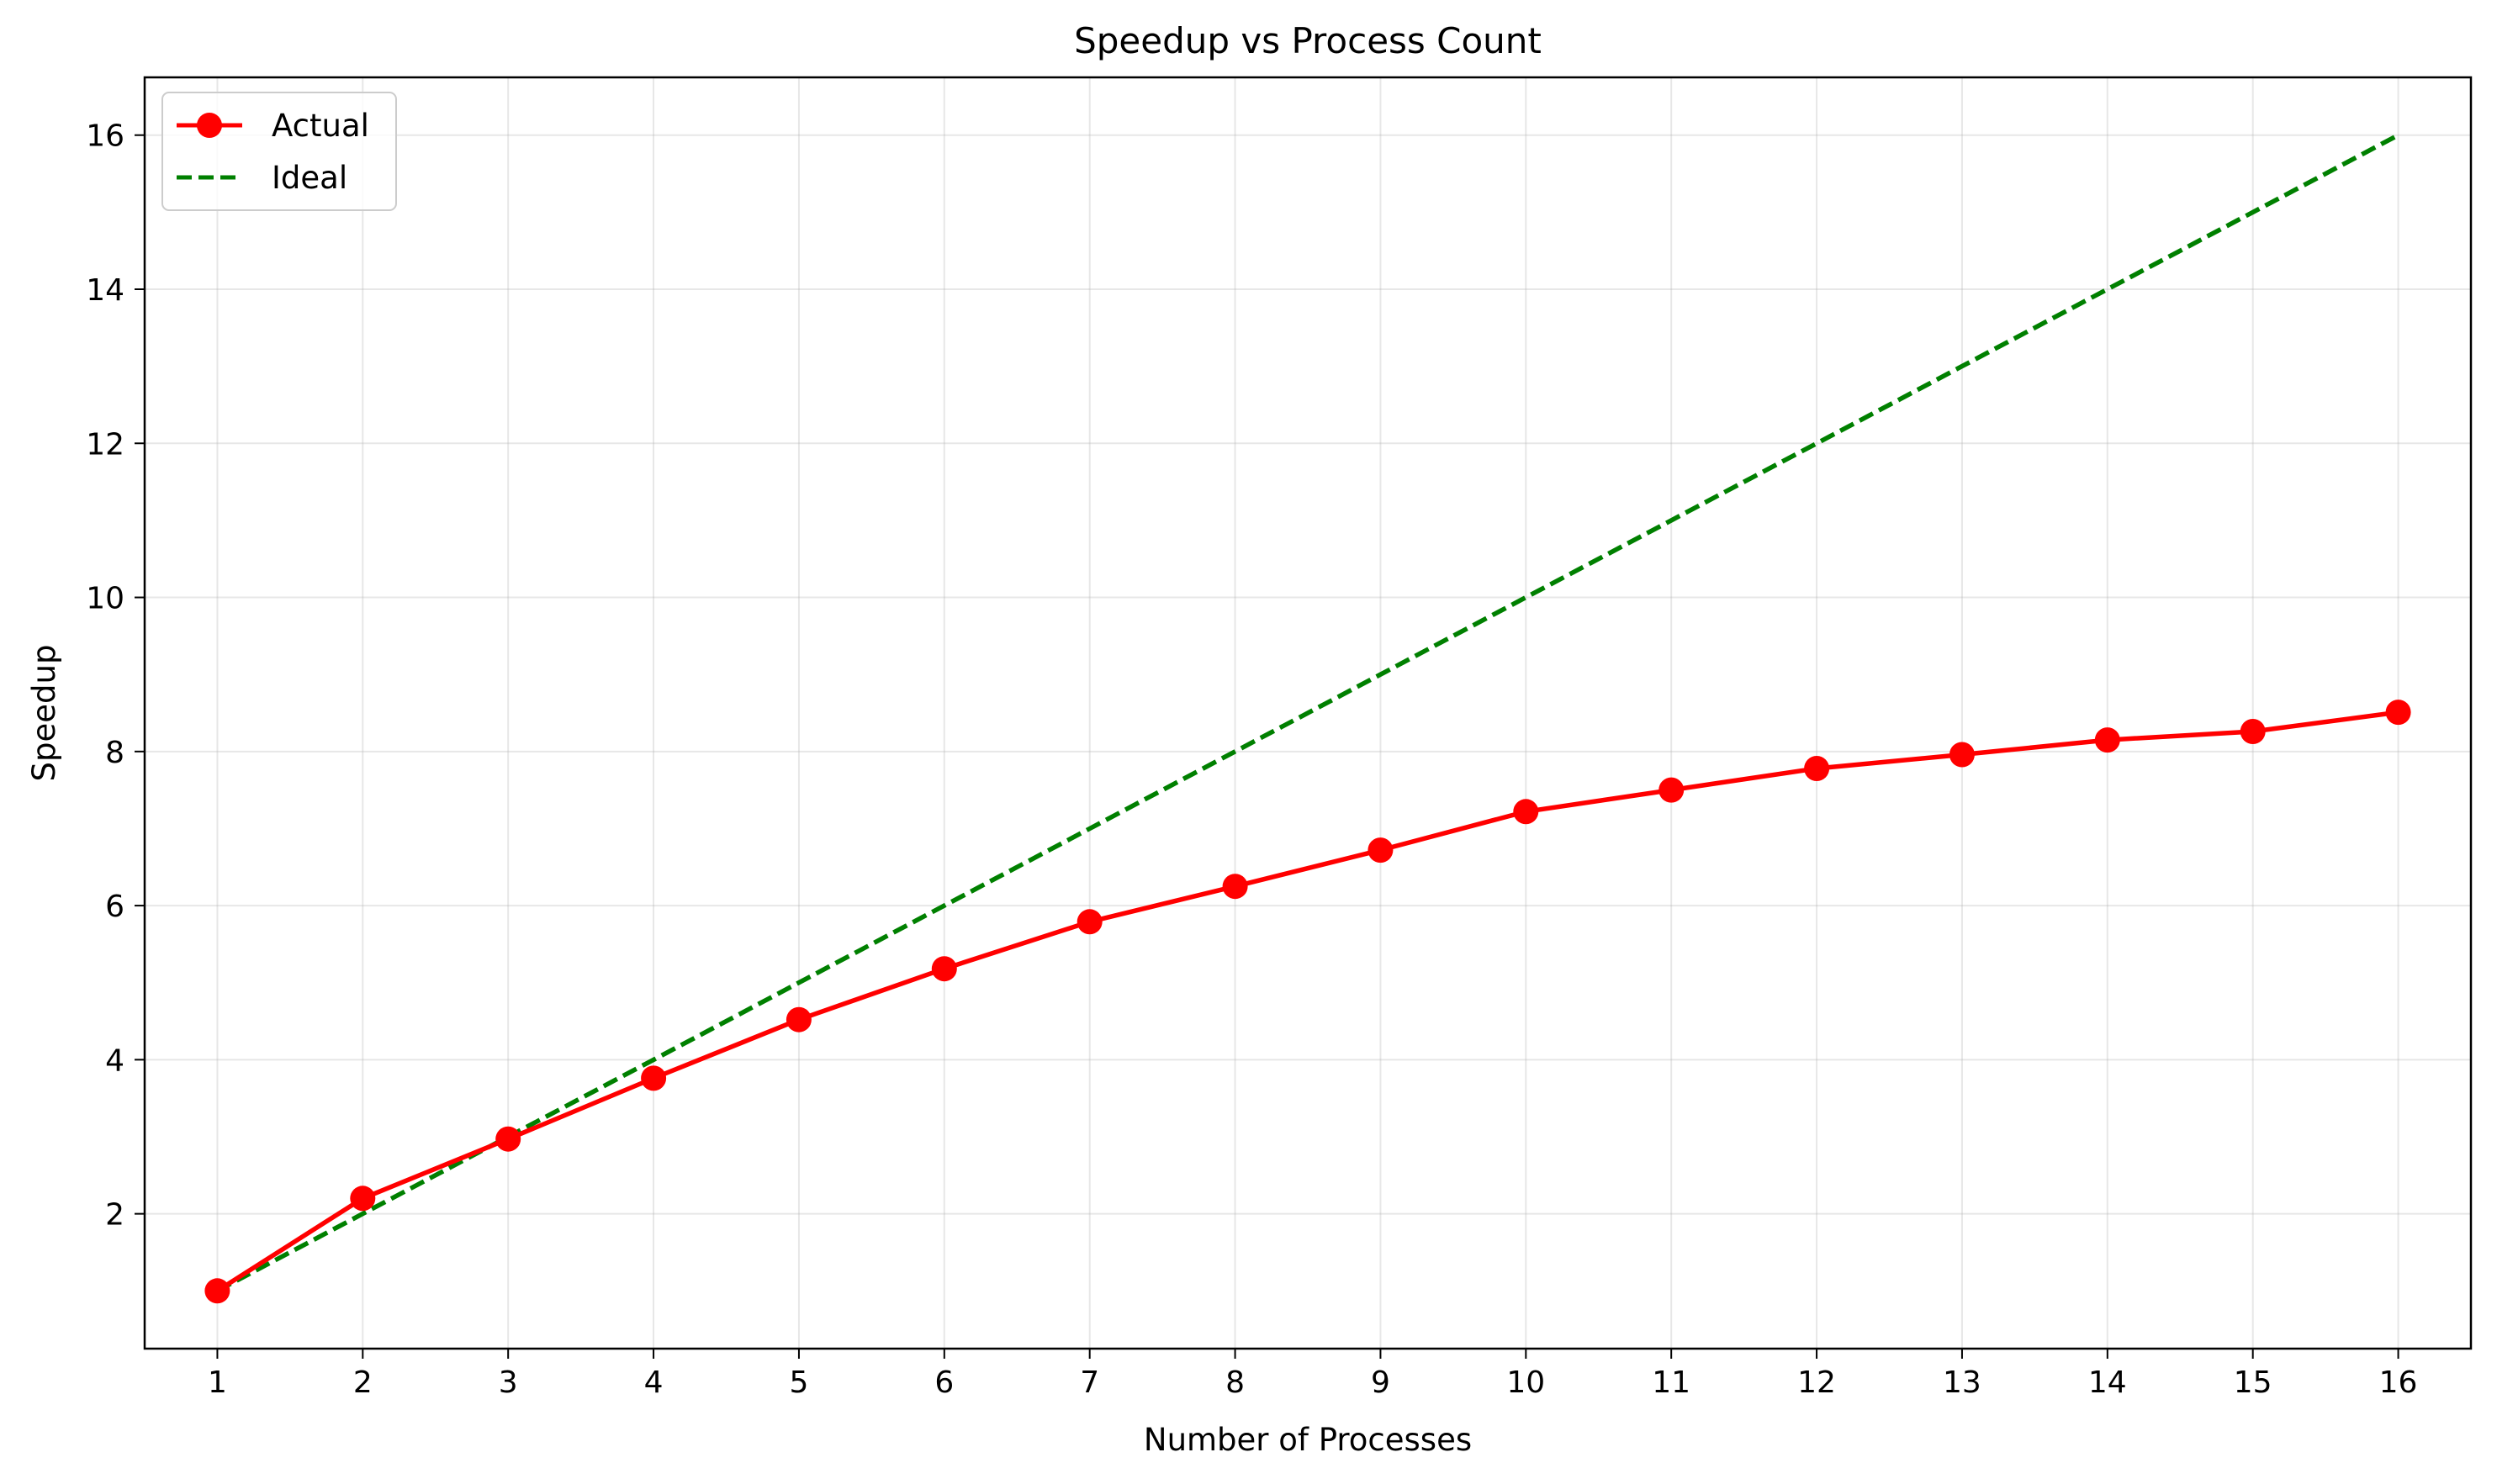 The width and height of the screenshot is (2497, 1484). I want to click on x-tick-label: 16, so click(2398, 1382).